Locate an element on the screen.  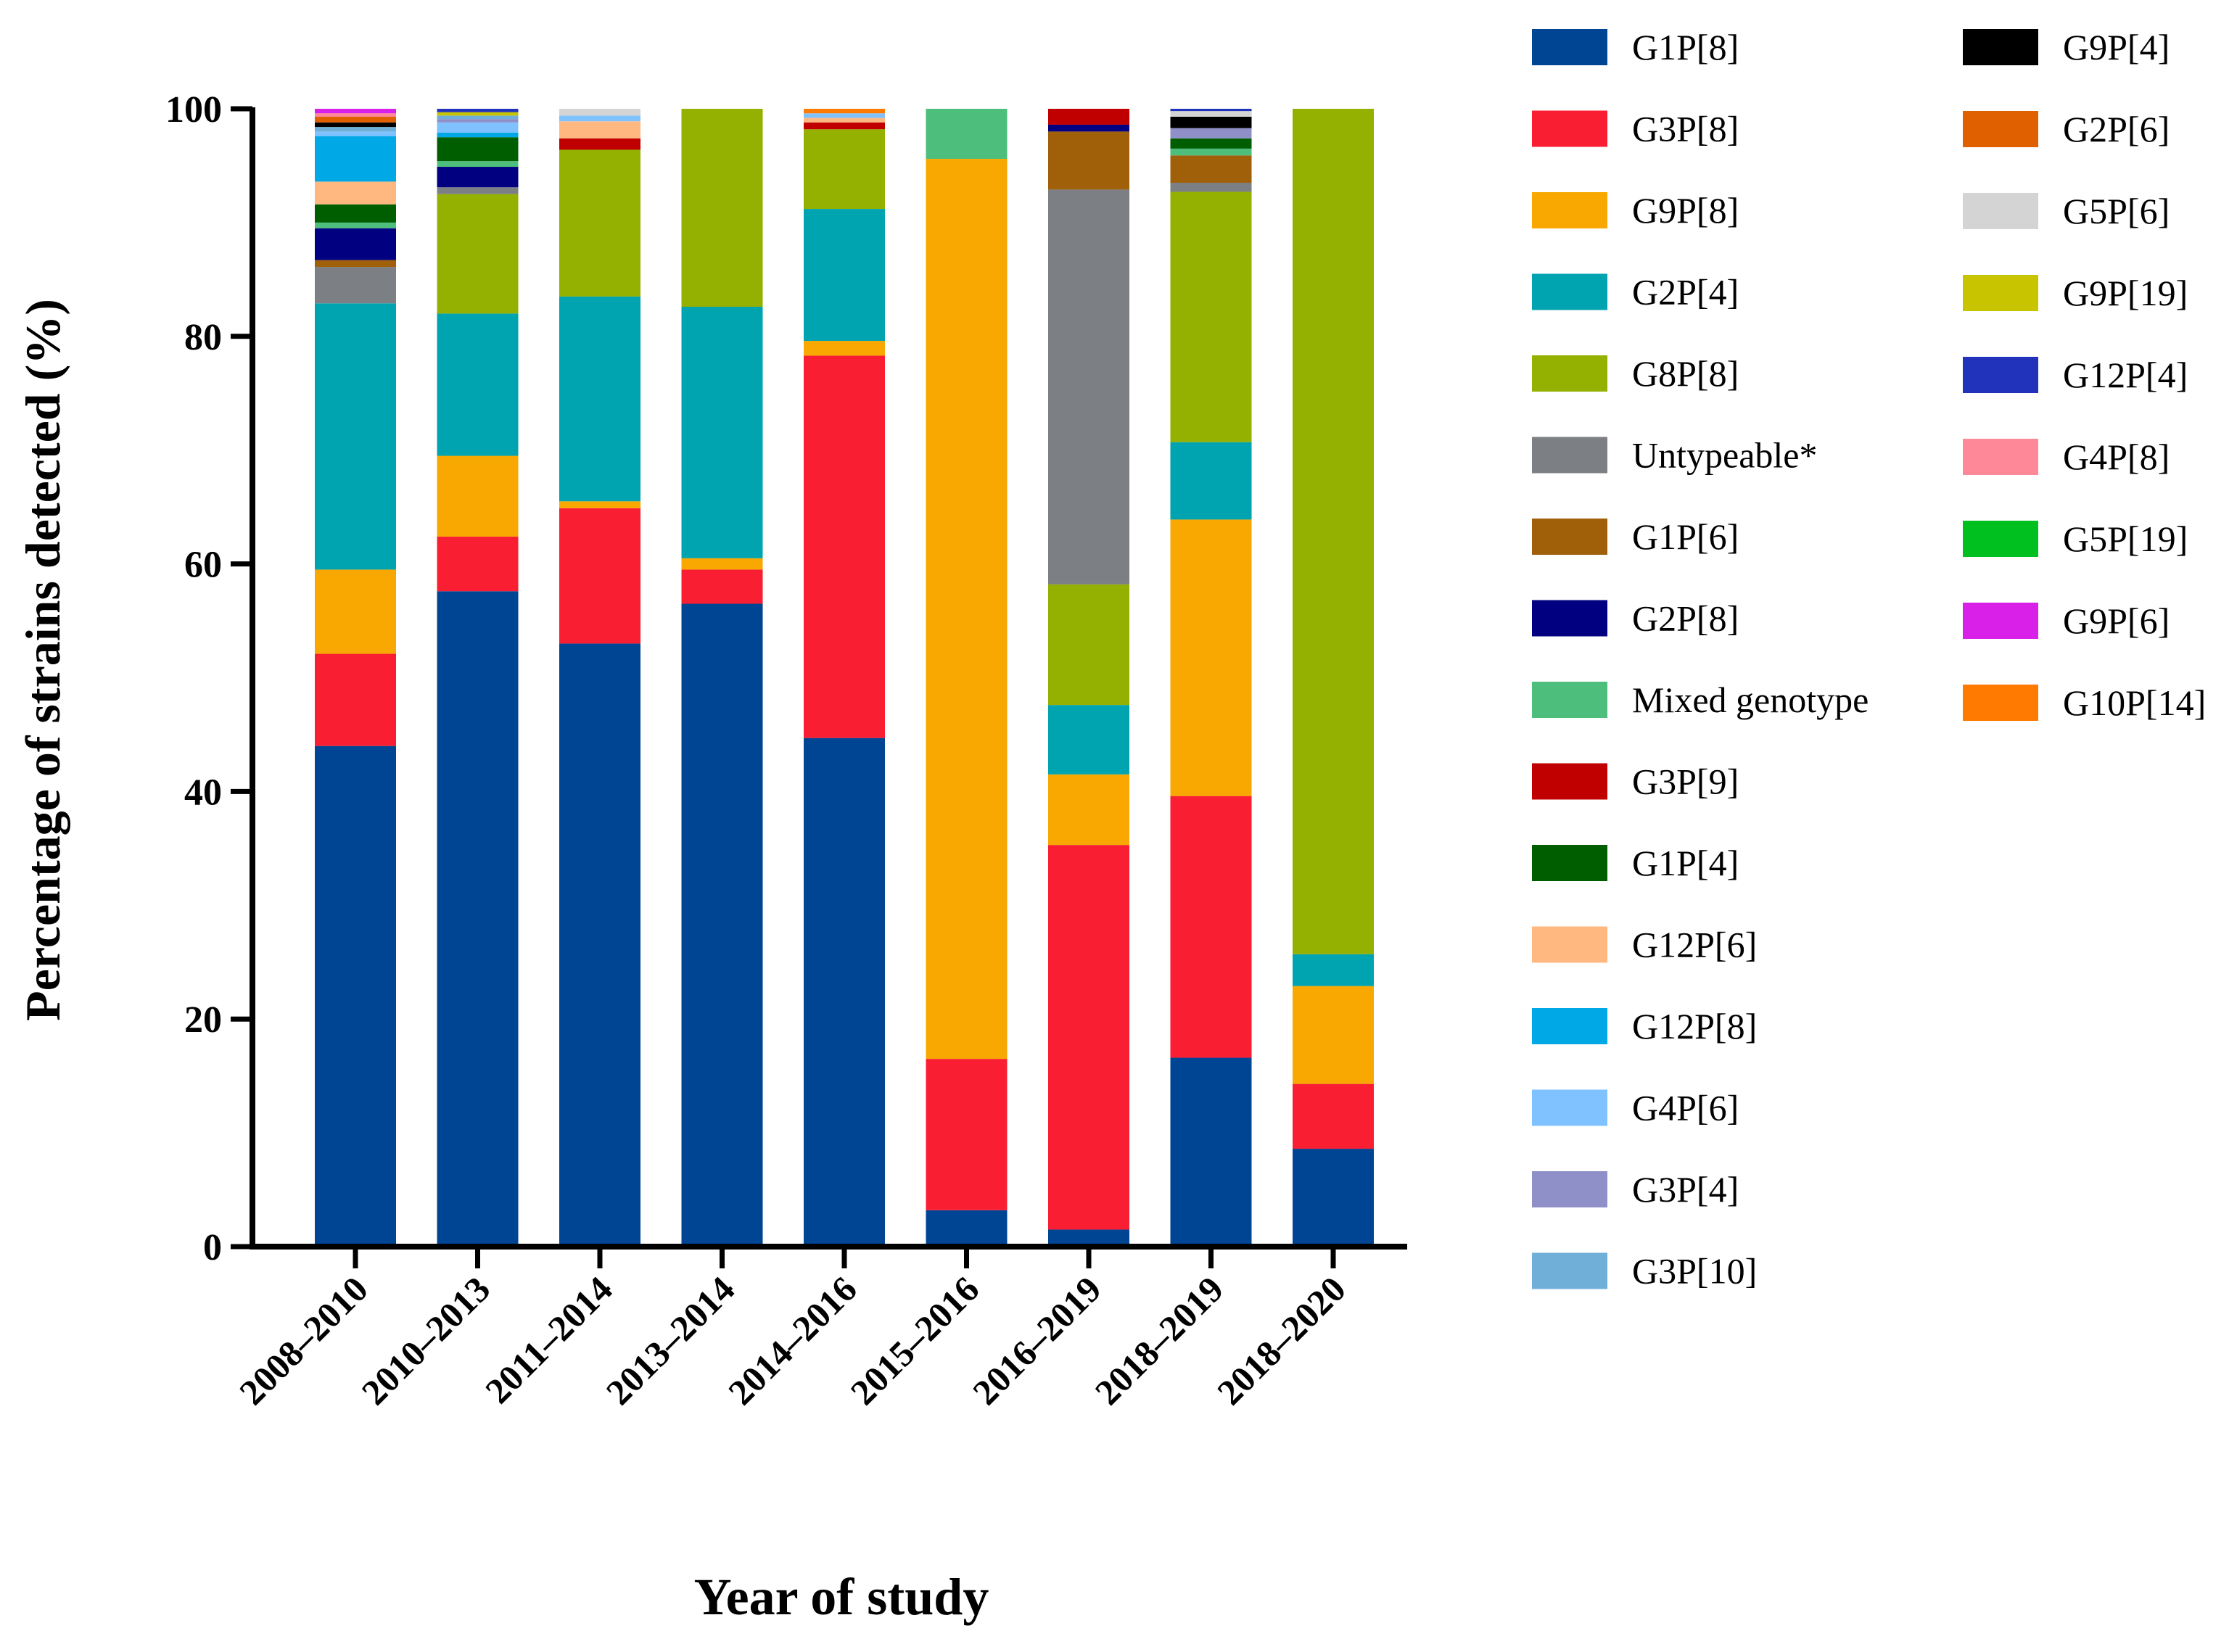
legend-item-G9P[19]: G9P[19] is located at coordinates (2075, 293).